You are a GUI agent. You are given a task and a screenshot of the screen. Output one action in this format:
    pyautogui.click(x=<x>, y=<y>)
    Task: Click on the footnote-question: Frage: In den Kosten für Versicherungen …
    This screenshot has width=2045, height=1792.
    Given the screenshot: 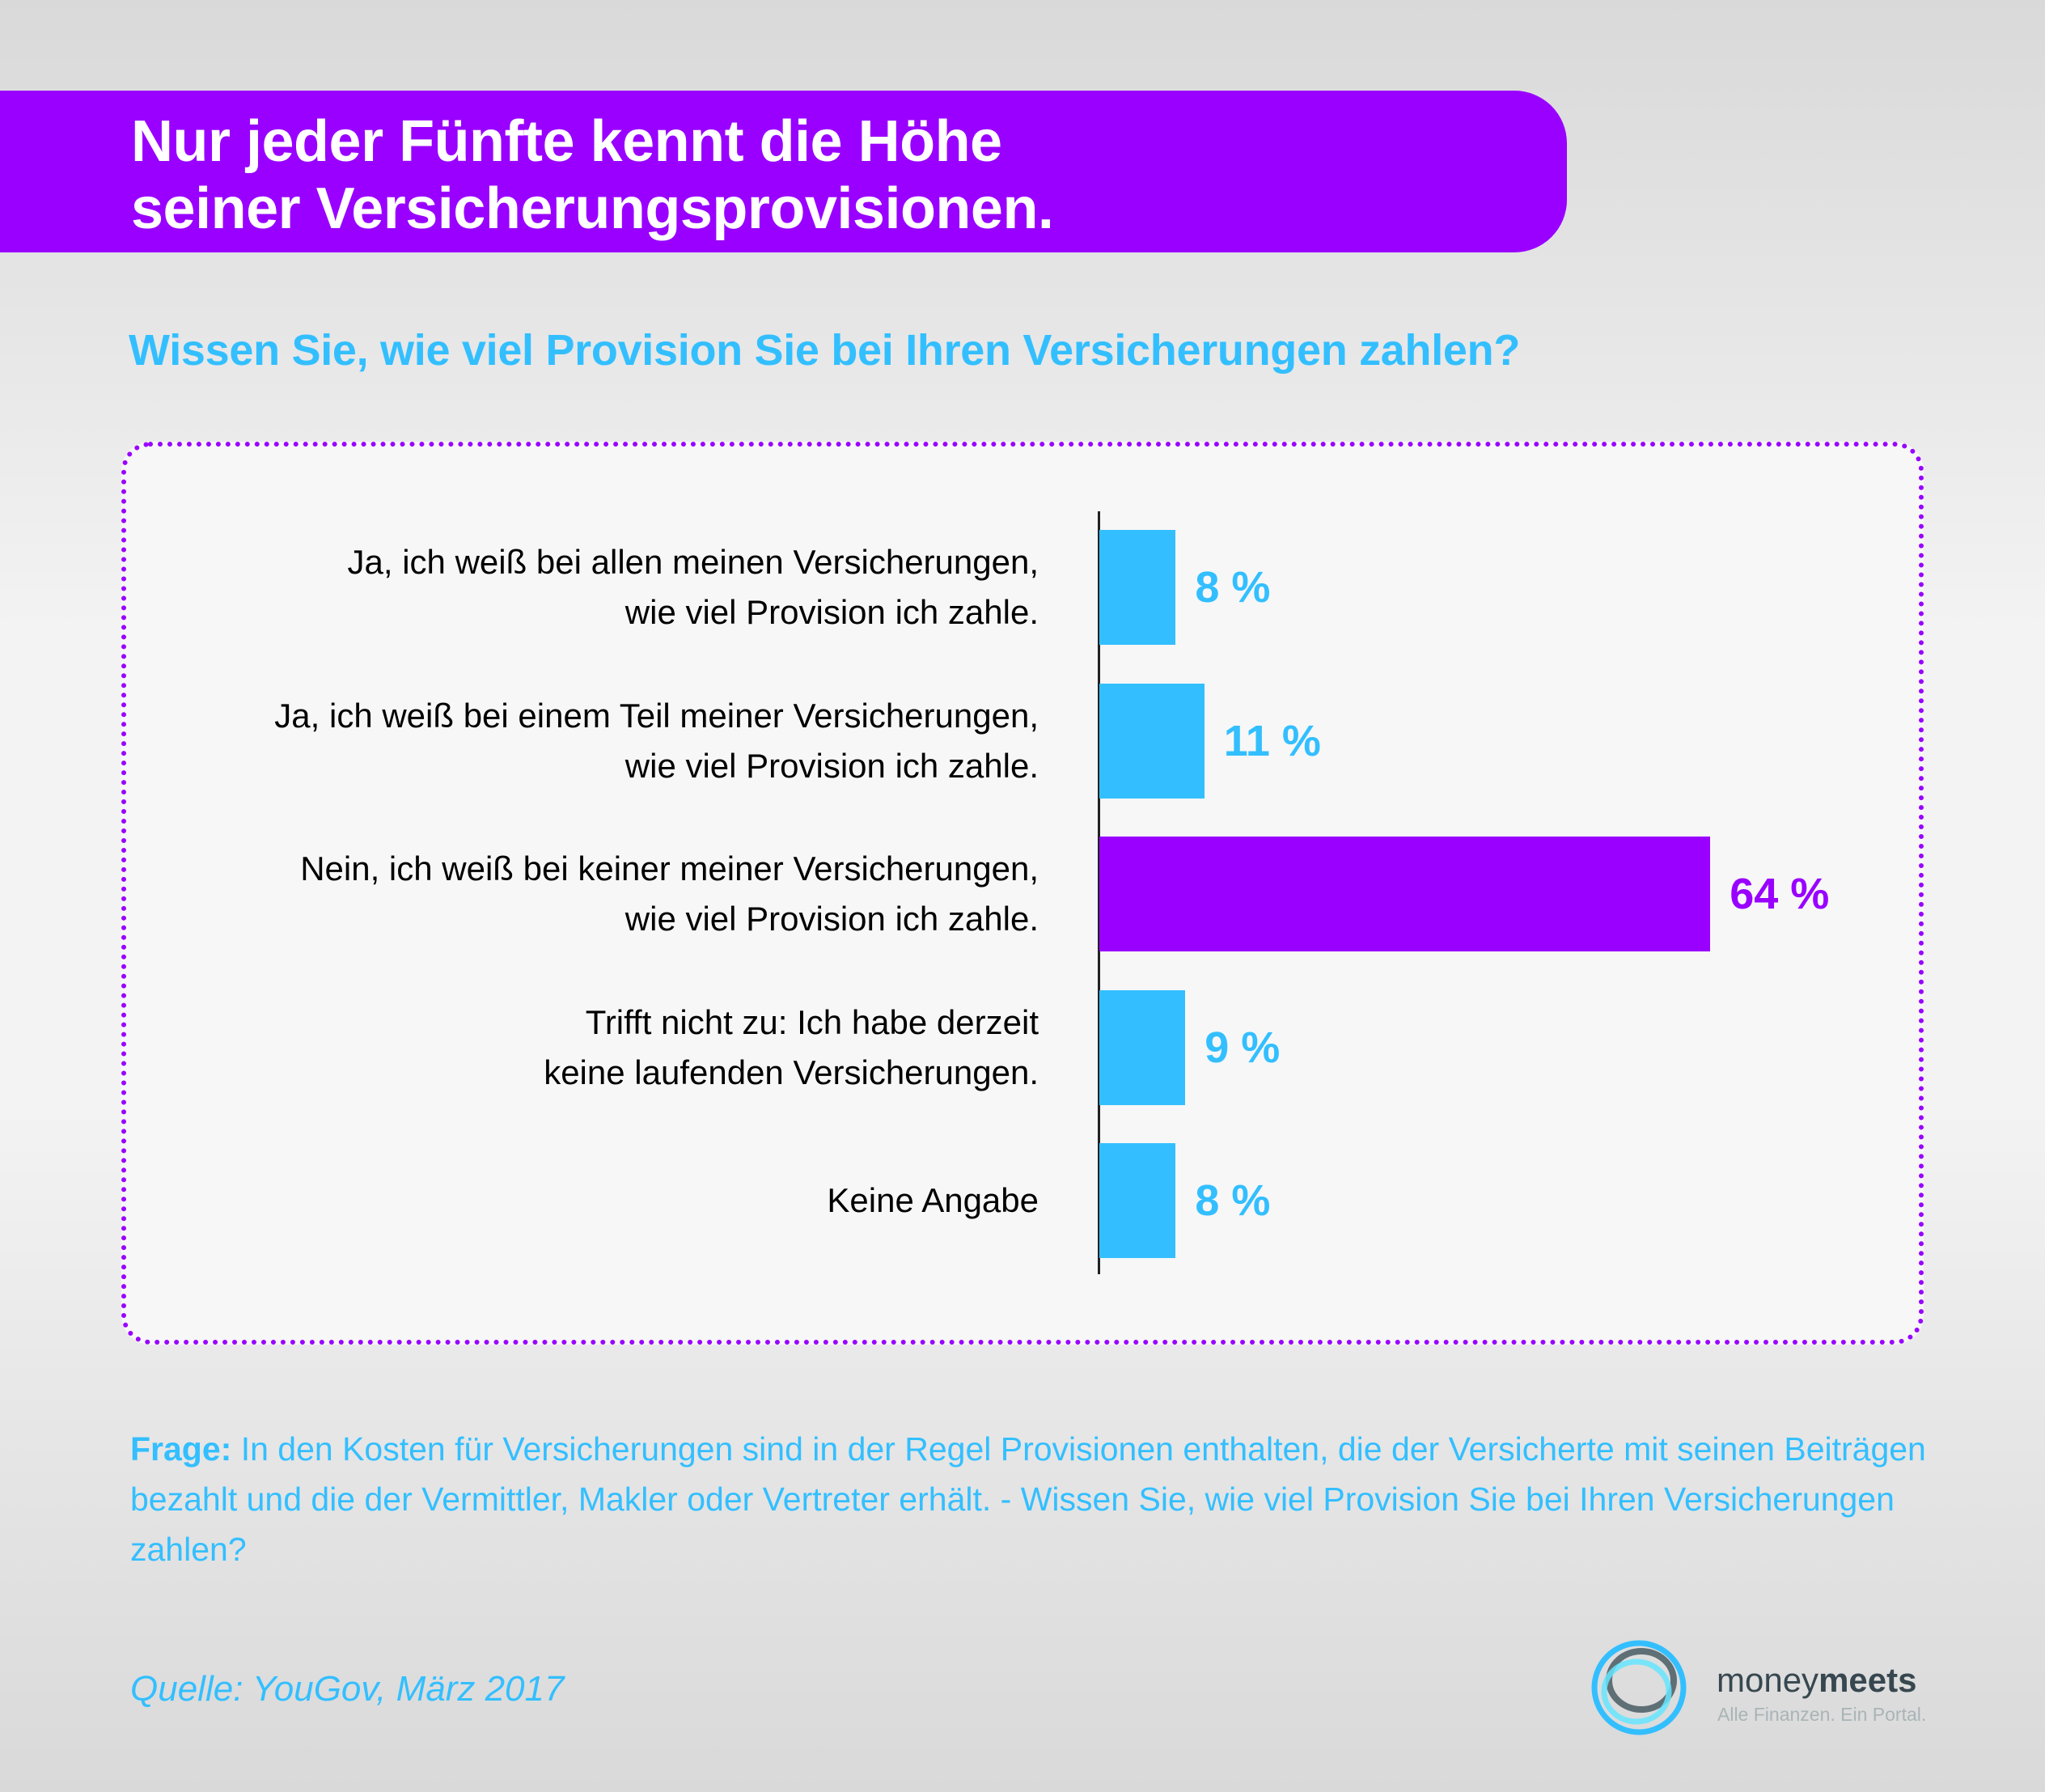 What is the action you would take?
    pyautogui.click(x=1040, y=1499)
    